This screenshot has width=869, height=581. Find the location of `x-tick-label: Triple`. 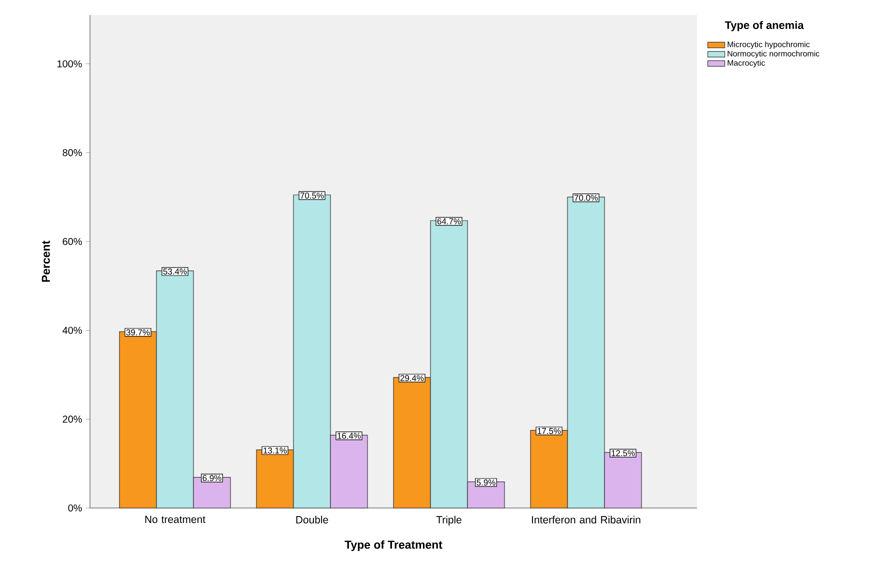

x-tick-label: Triple is located at coordinates (449, 521).